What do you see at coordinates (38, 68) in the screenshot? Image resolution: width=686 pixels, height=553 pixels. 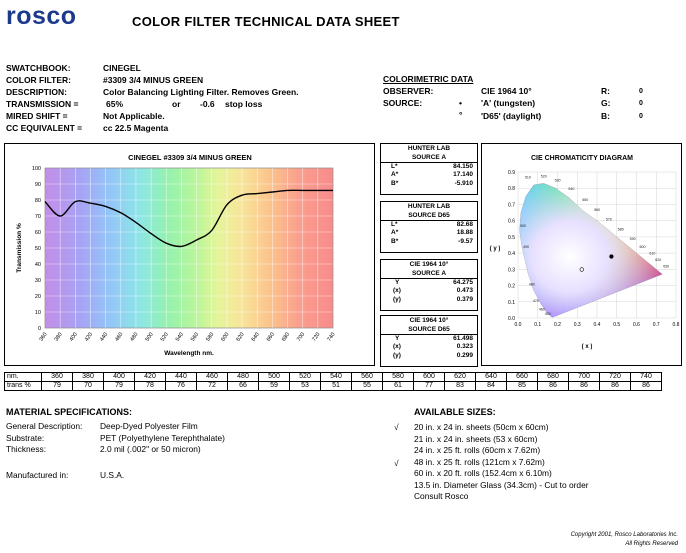 I see `swatchbook-label: SWATCHBOOK:` at bounding box center [38, 68].